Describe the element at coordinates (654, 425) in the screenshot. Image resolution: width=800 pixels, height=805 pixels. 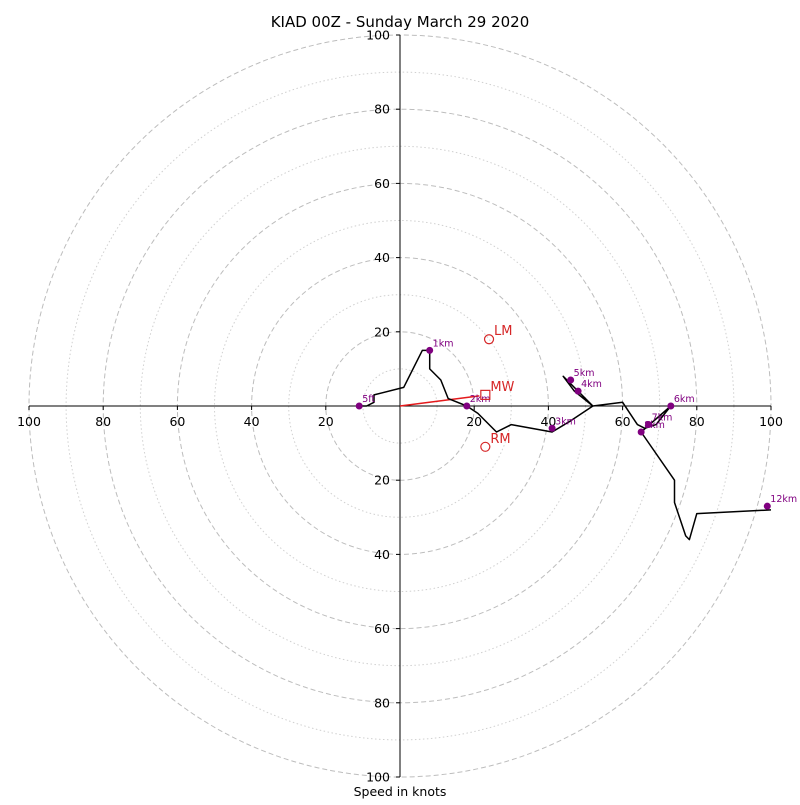
I see `height-marker-label: 8km` at that location.